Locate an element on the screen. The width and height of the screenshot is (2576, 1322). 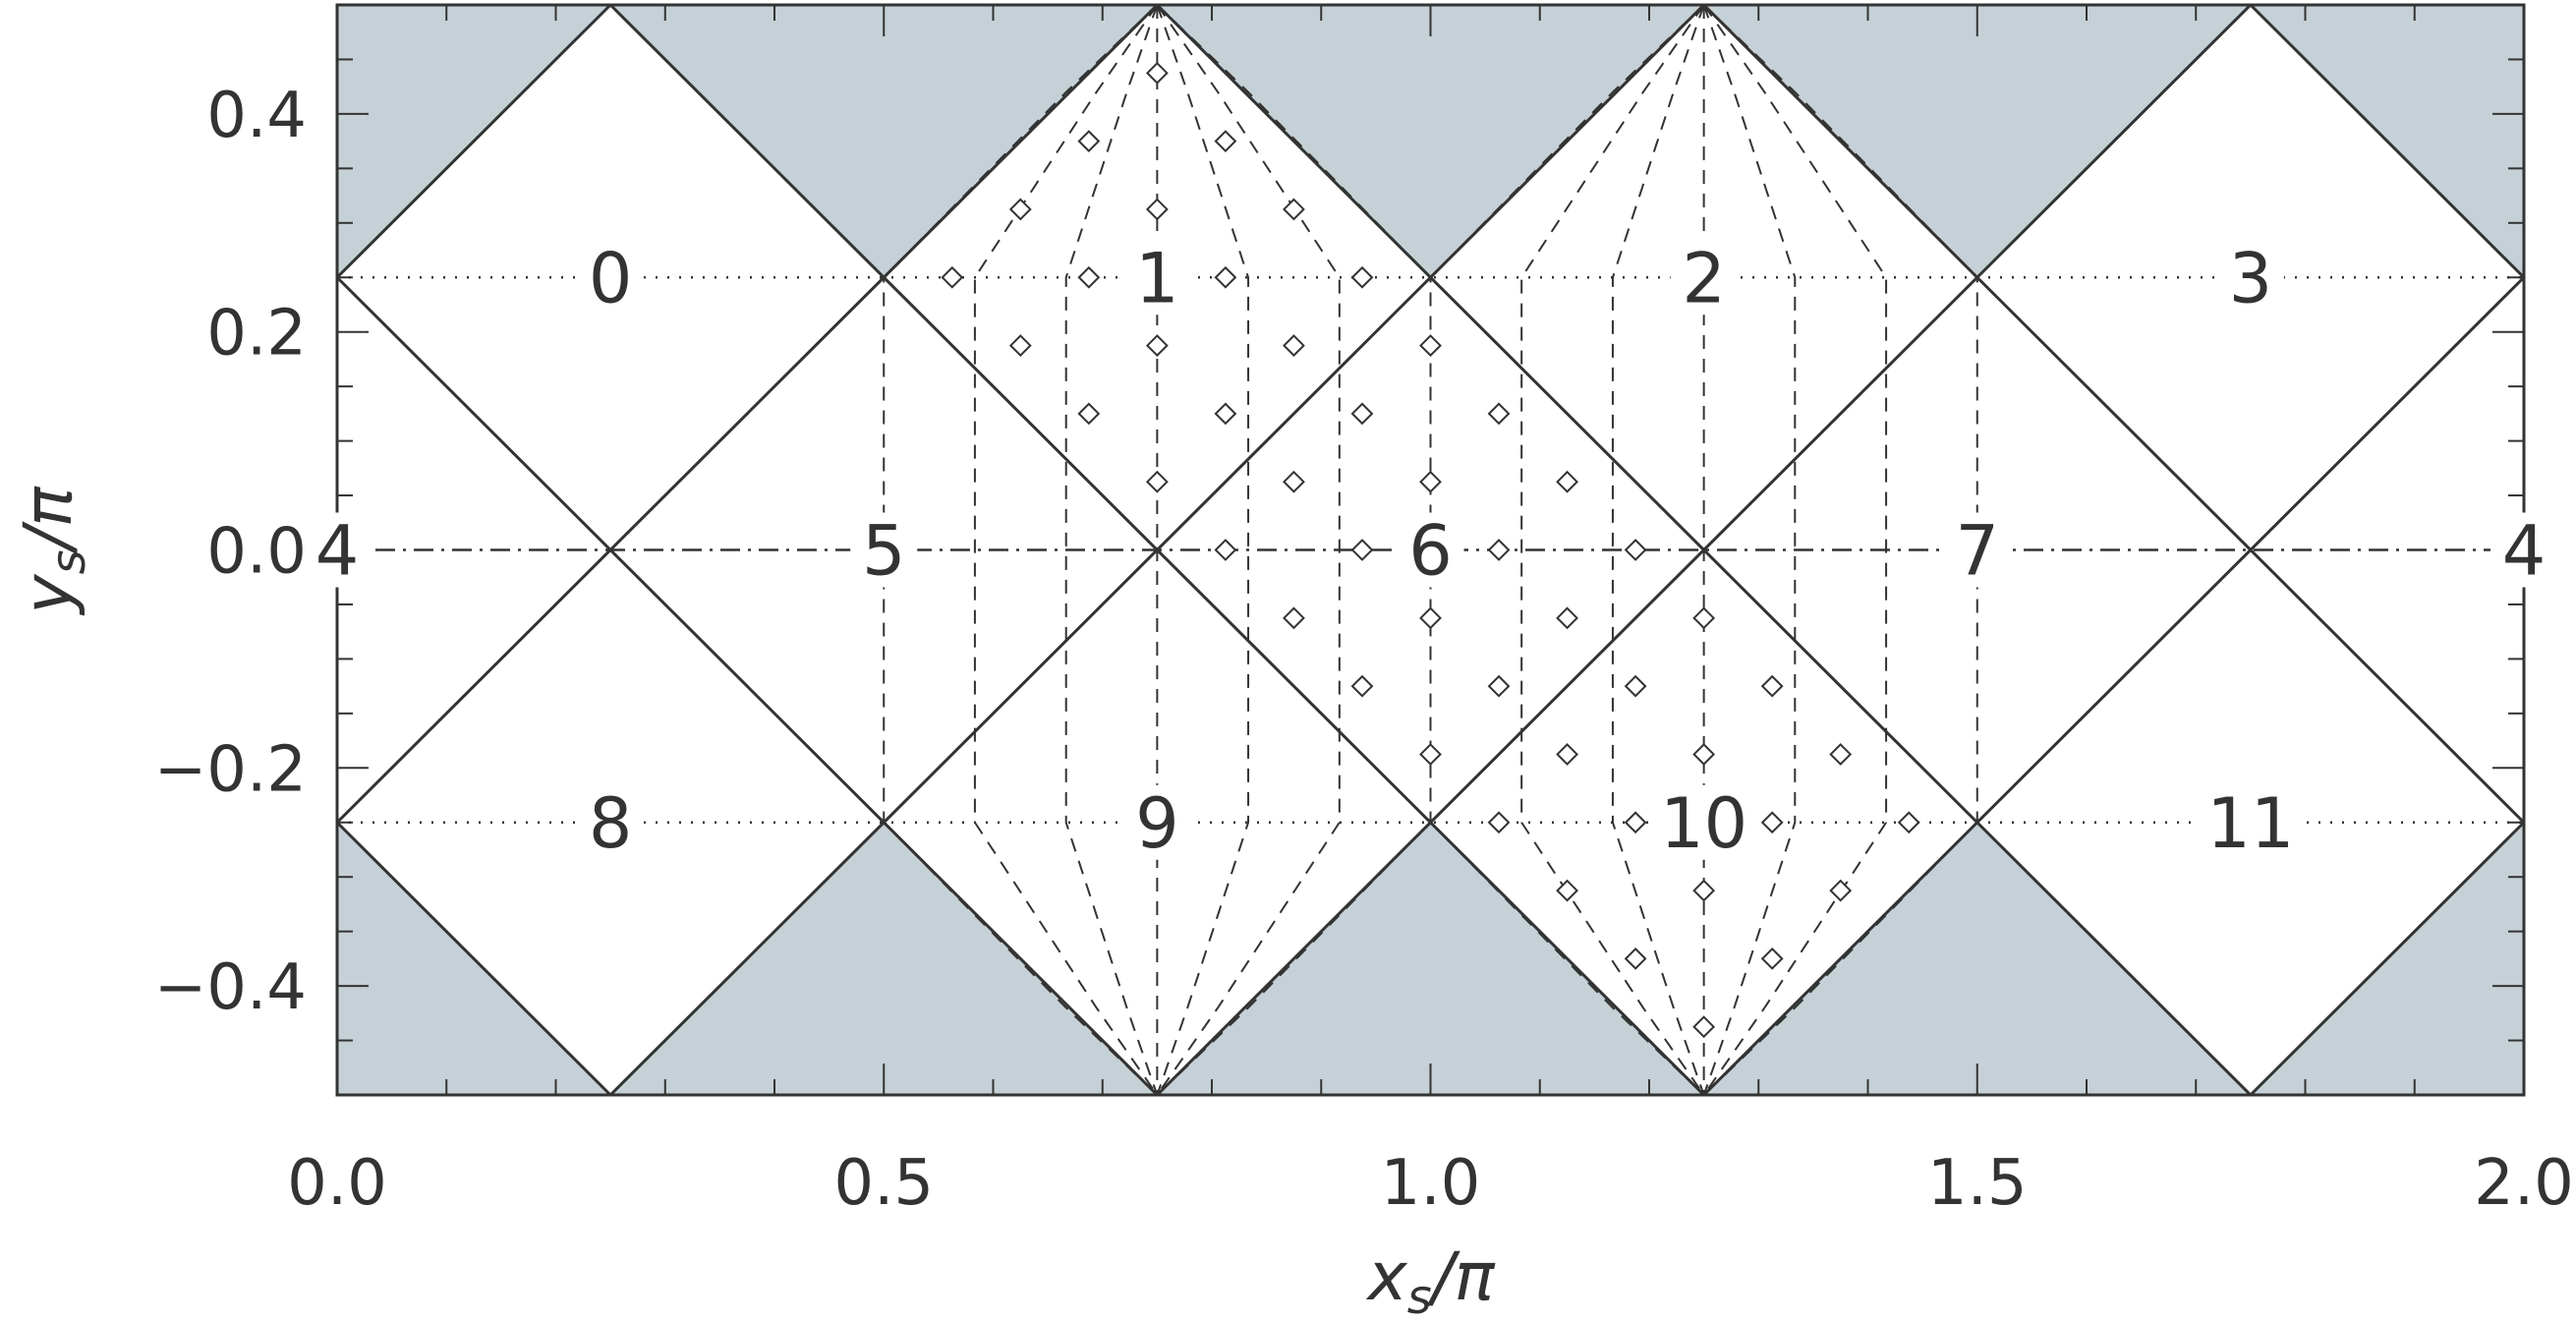
x-tick-label: 0.5 is located at coordinates (884, 1183).